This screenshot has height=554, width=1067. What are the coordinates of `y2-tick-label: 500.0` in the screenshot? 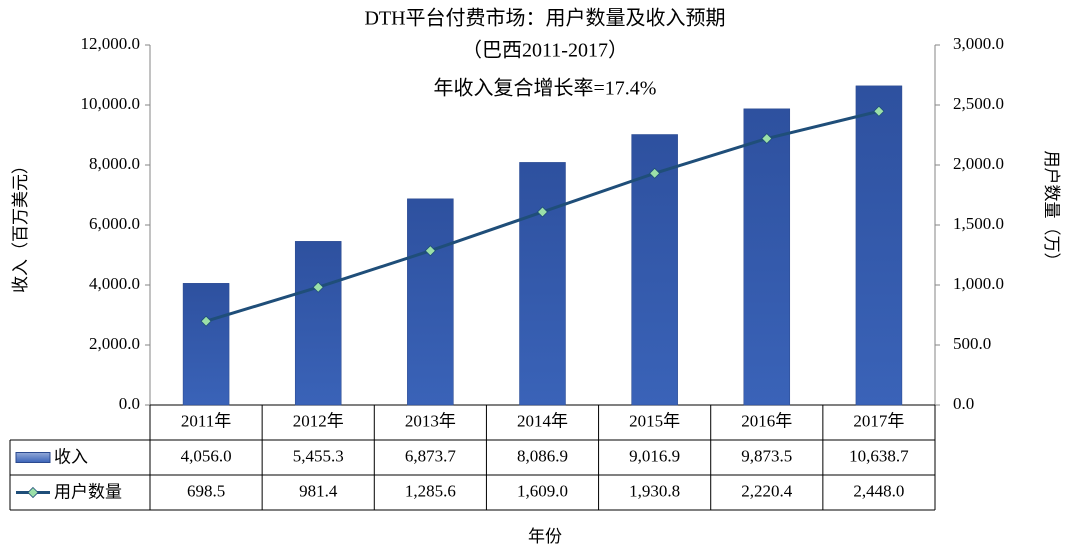 It's located at (972, 343).